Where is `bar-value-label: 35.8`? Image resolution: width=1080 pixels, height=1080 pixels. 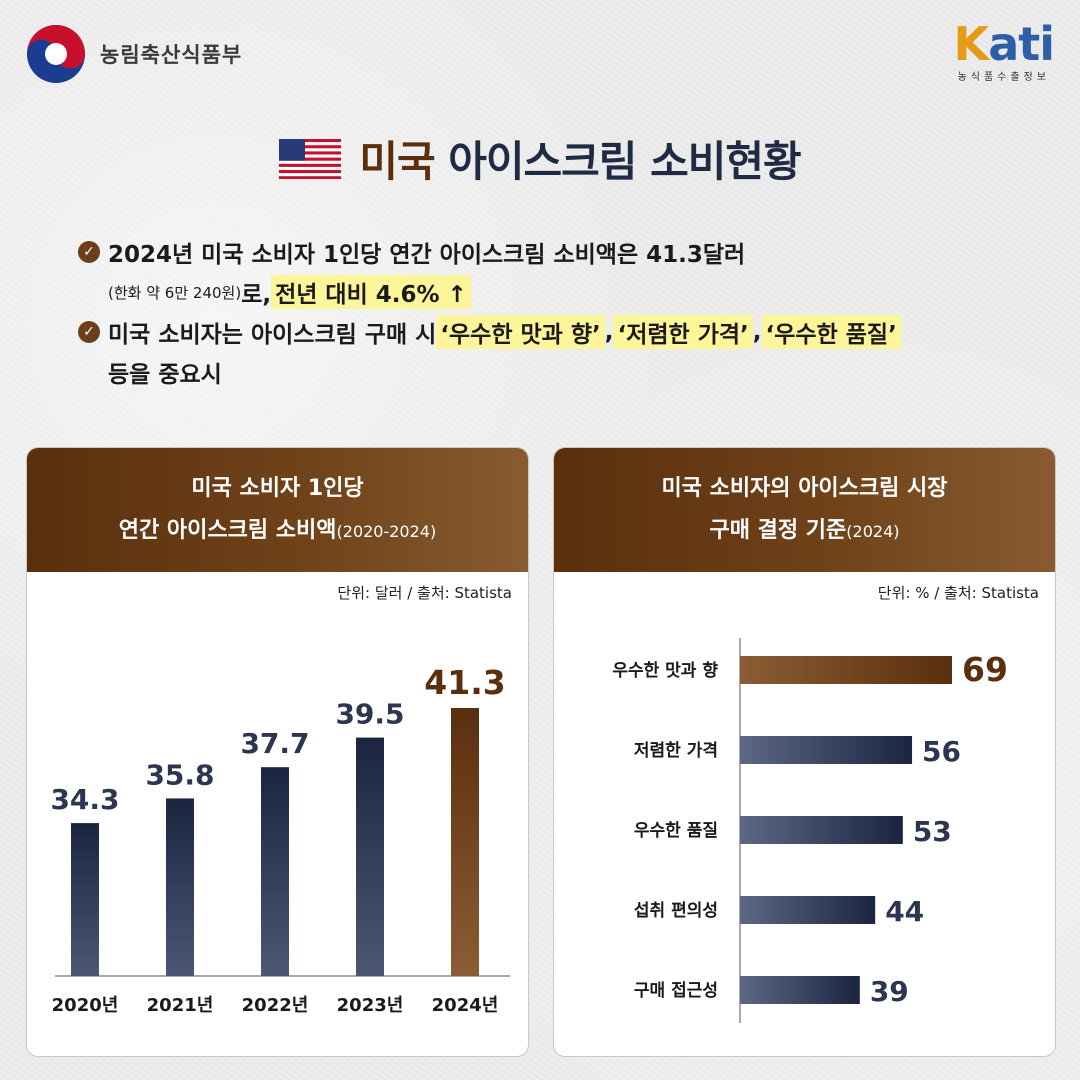 bar-value-label: 35.8 is located at coordinates (179, 774).